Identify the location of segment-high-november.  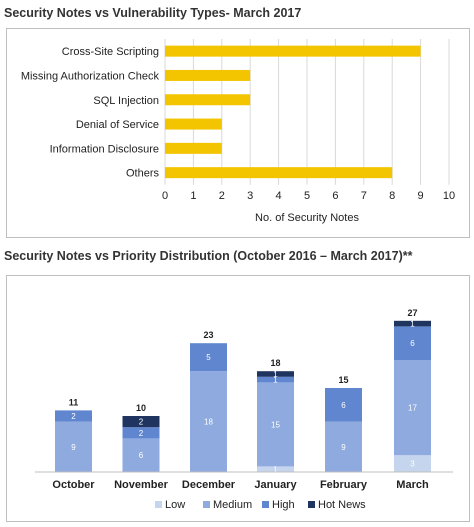
(141, 433).